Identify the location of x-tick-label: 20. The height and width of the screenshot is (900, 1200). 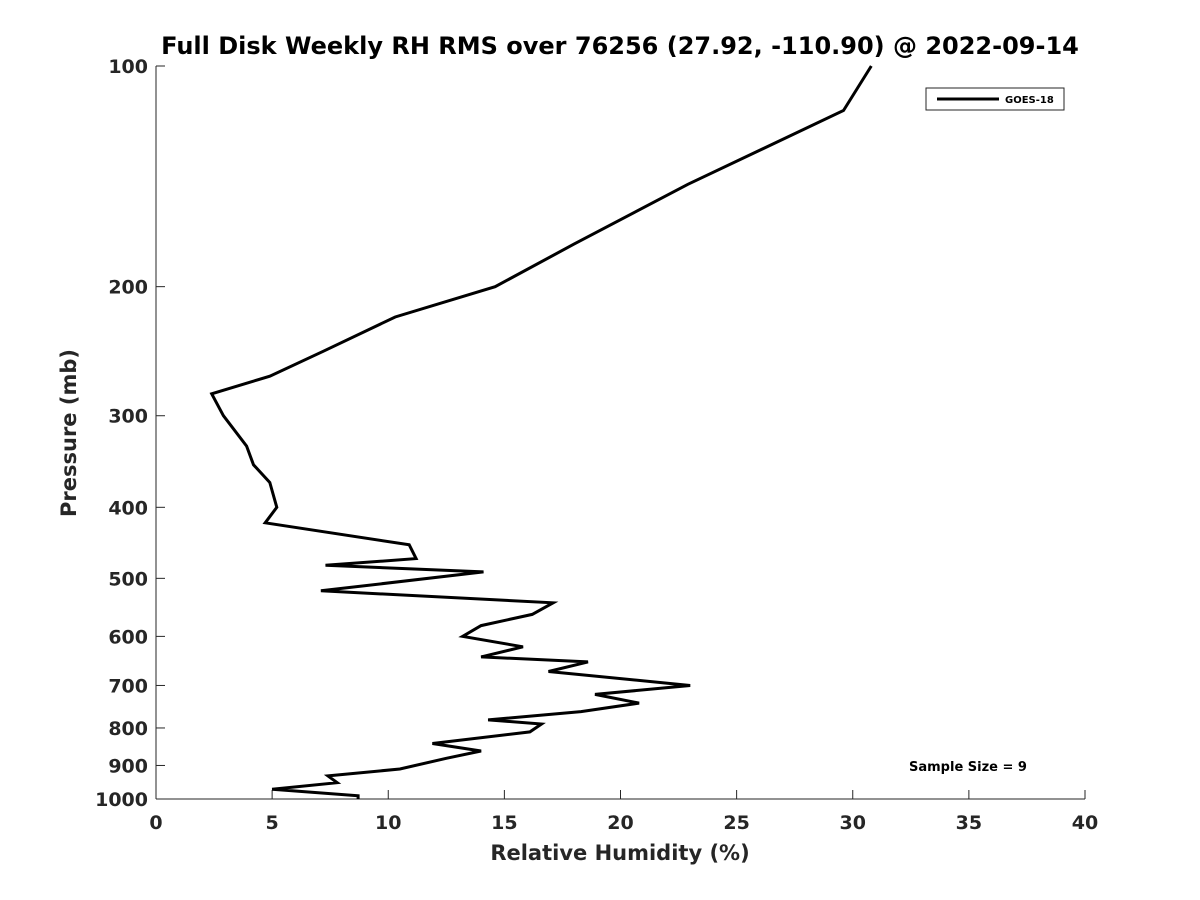
(620, 823).